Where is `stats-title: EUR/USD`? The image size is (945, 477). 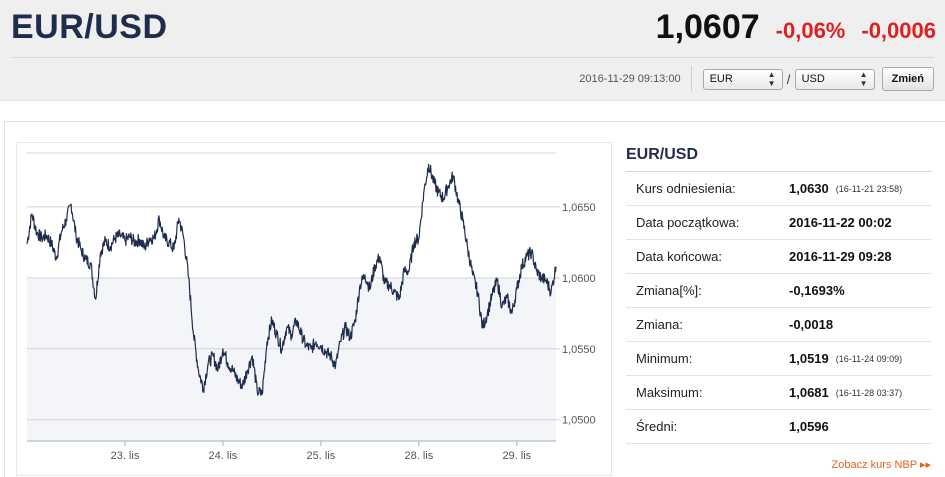
stats-title: EUR/USD is located at coordinates (779, 156).